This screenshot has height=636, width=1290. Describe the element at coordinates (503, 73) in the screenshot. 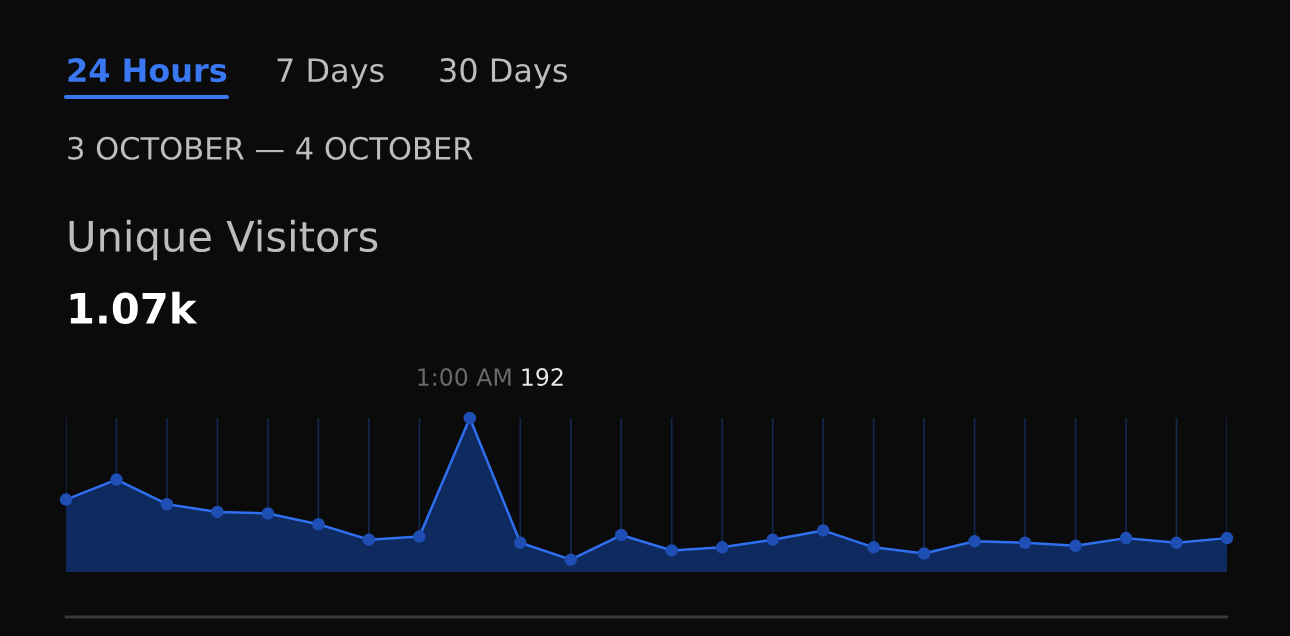

I see `text: 30 Days` at that location.